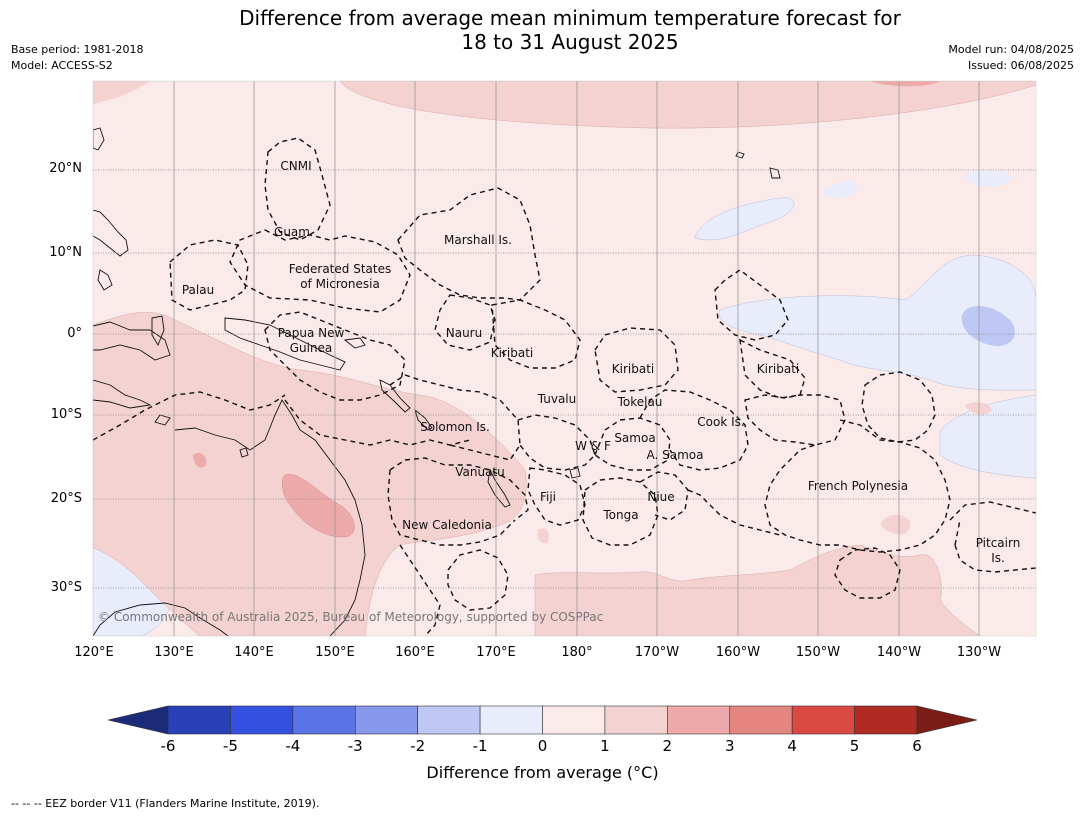 The image size is (1085, 816). What do you see at coordinates (512, 353) in the screenshot?
I see `label-kiribati-west: Kiribati` at bounding box center [512, 353].